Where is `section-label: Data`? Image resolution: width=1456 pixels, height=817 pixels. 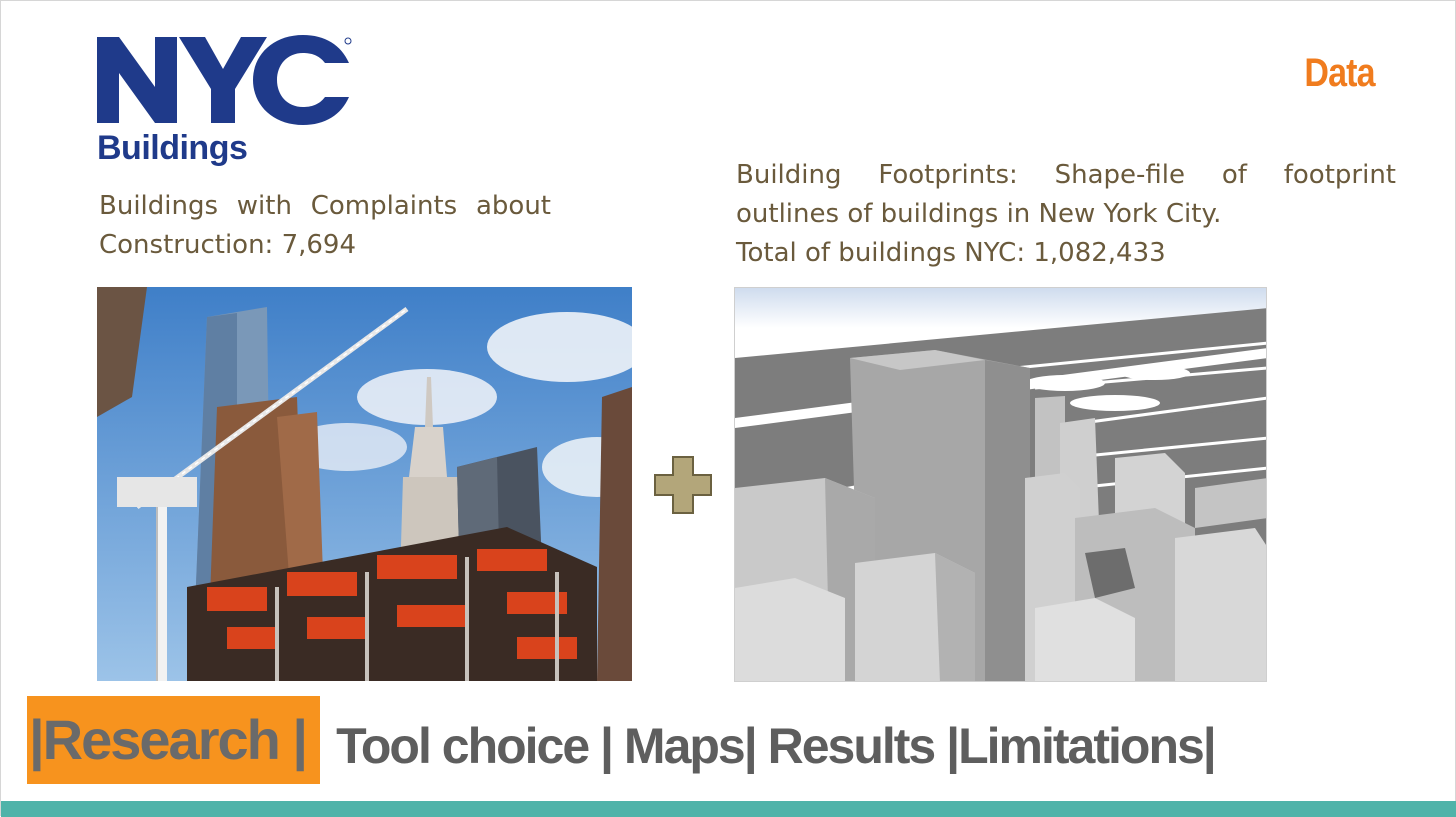
section-label: Data is located at coordinates (1340, 73).